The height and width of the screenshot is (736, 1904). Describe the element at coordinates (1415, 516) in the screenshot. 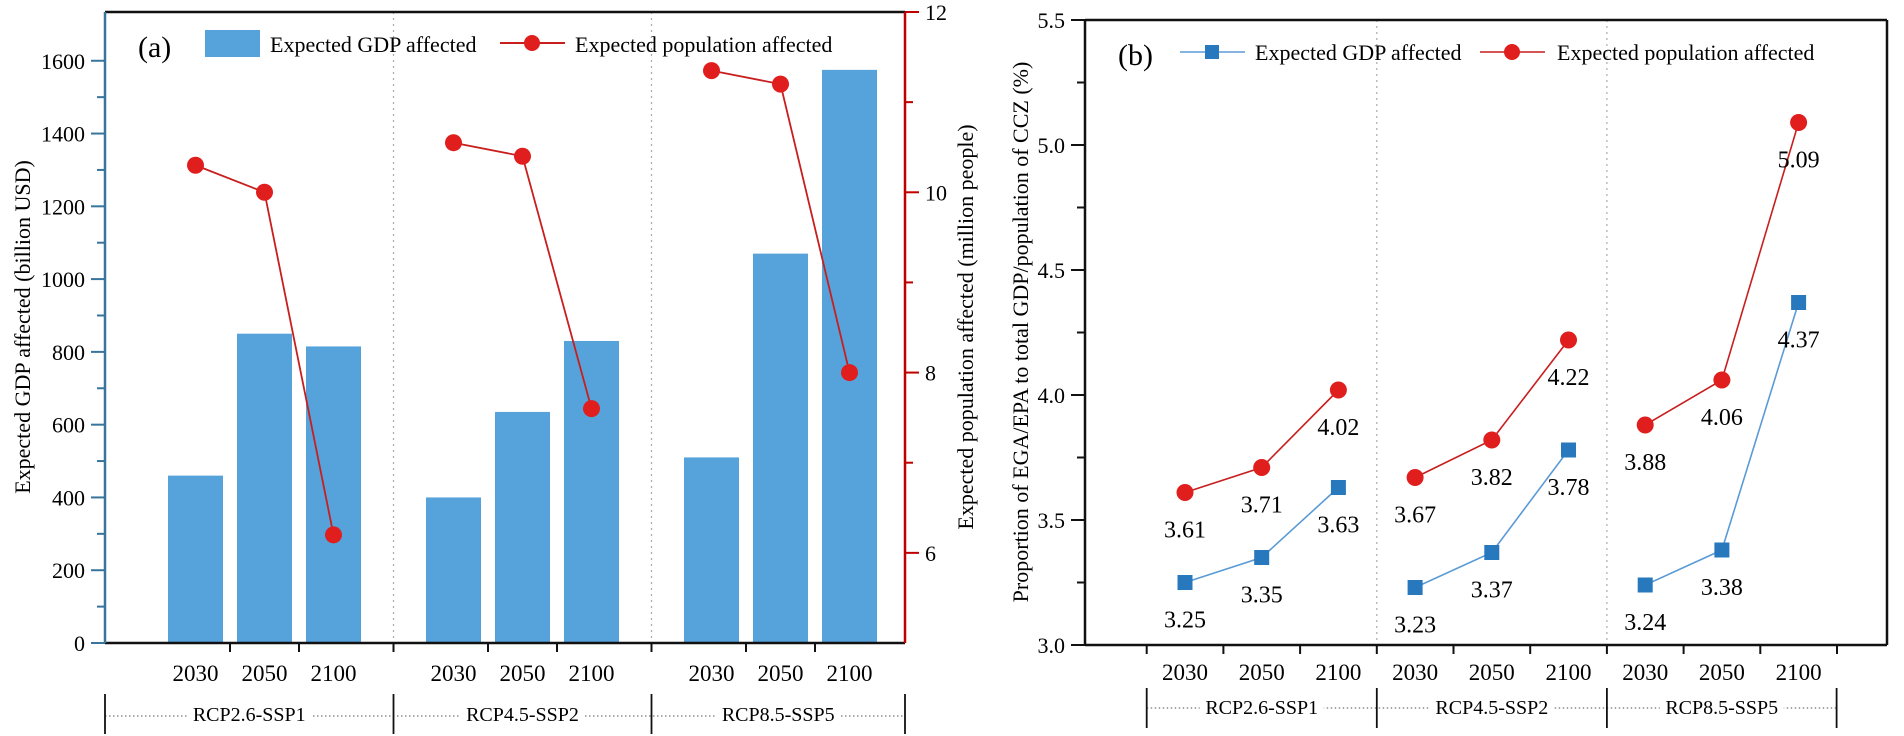

I see `point-label-population-3: 3.67` at that location.